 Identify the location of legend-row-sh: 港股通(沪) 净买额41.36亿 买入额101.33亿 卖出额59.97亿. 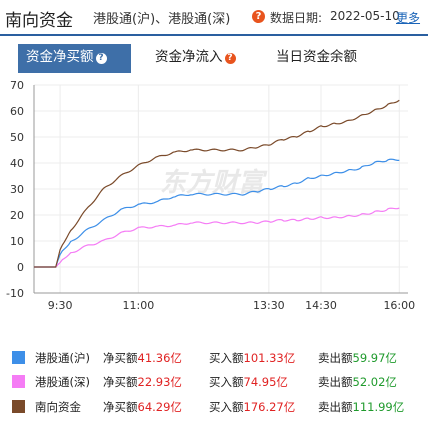
(214, 358).